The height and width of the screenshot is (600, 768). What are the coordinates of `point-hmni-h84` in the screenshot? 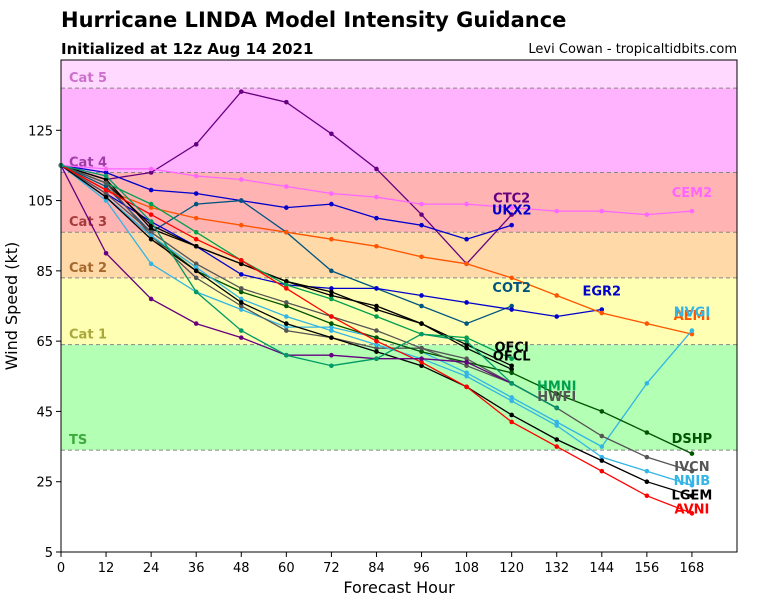 It's located at (376, 316).